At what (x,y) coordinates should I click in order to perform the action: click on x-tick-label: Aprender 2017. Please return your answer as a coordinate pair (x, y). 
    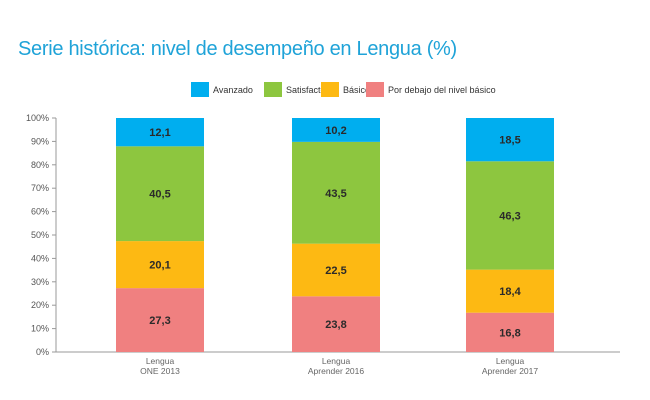
    Looking at the image, I should click on (510, 371).